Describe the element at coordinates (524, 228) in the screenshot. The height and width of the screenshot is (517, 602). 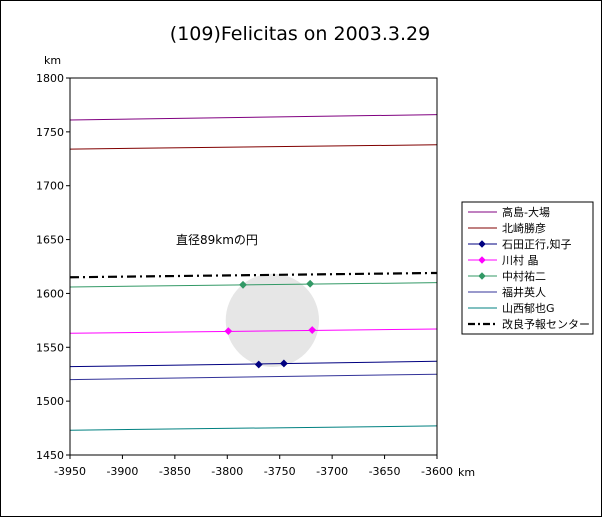
I see `legend-label-1: 北崎勝彦` at that location.